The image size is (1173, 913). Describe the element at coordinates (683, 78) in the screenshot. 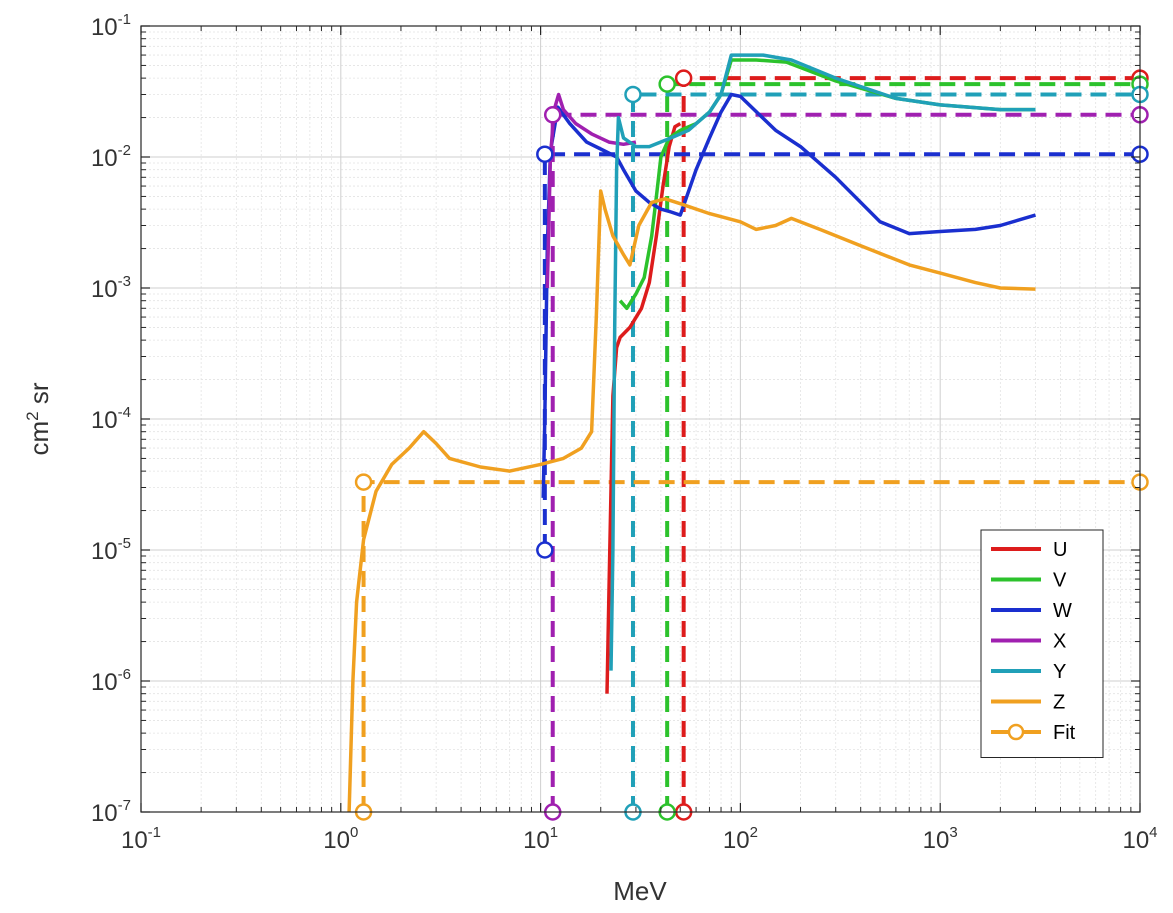

I see `fit-marker-u` at that location.